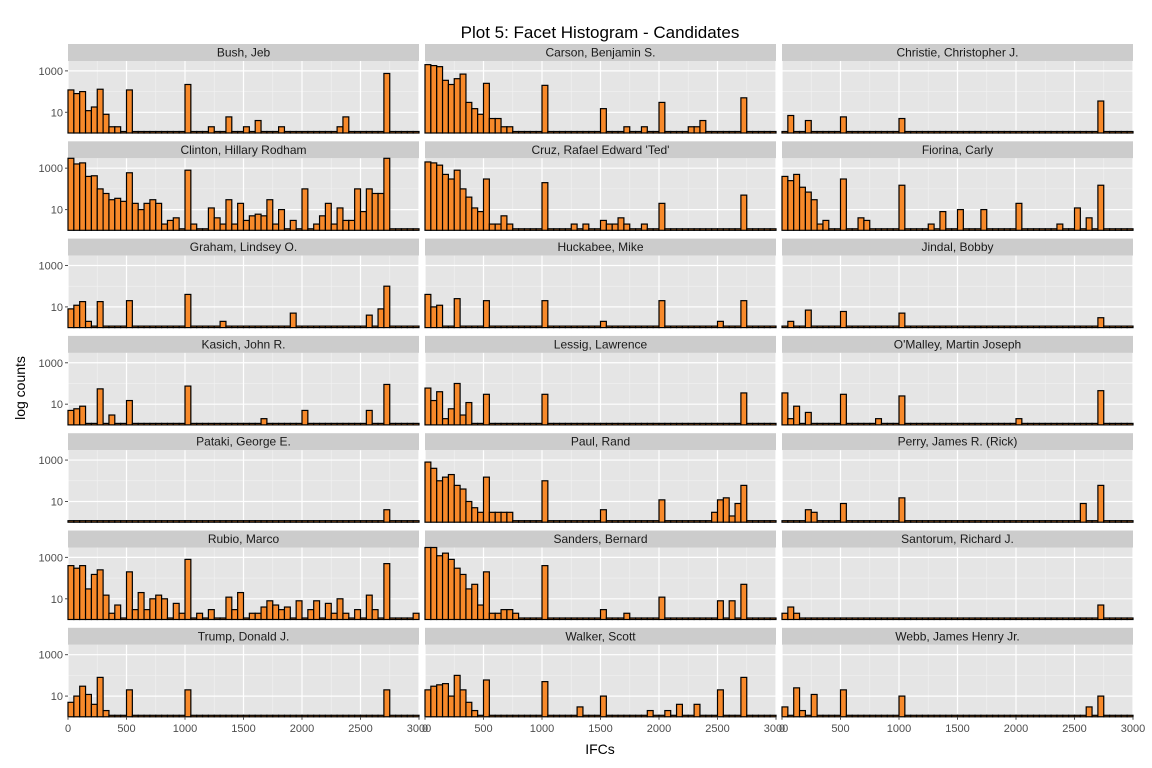 This screenshot has width=1152, height=768. Describe the element at coordinates (600, 380) in the screenshot. I see `facet-panel-lessig-lawrence: Lessig, Lawrence` at that location.